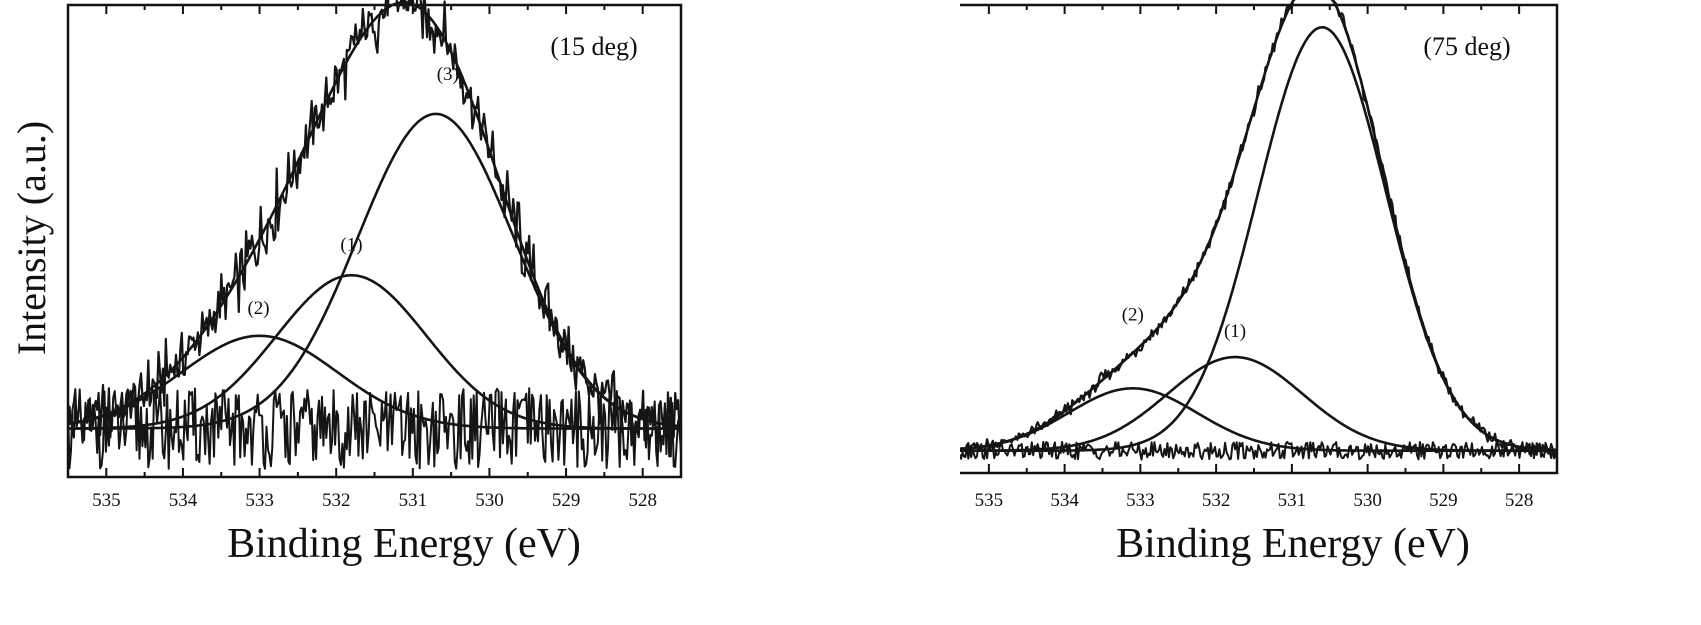 Image resolution: width=1701 pixels, height=625 pixels. What do you see at coordinates (448, 74) in the screenshot?
I see `peak-label: (3)` at bounding box center [448, 74].